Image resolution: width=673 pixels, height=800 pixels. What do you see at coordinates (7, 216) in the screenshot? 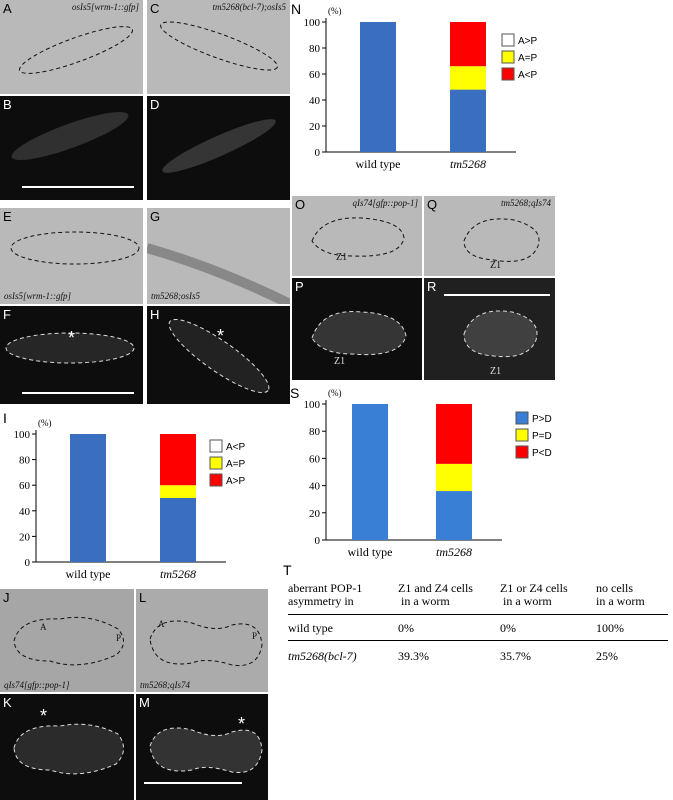
I see `panel-label-e: E` at bounding box center [7, 216].